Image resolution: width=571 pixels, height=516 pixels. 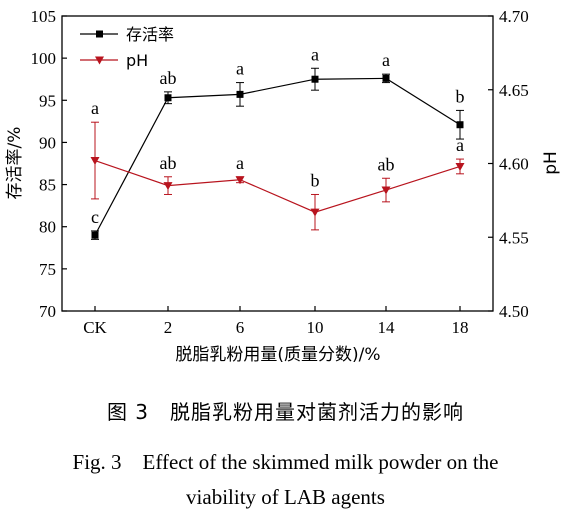 I want to click on x-axis: CK 2 6 10 14 18, so click(x=276, y=321).